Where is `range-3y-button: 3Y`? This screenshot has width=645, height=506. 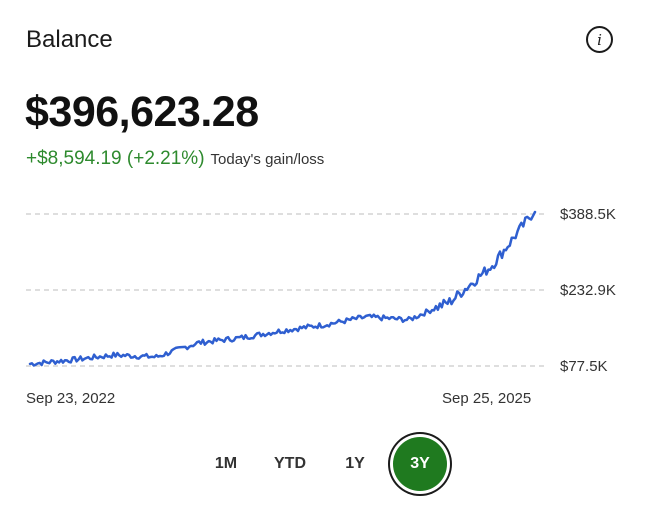
range-3y-button: 3Y is located at coordinates (420, 464).